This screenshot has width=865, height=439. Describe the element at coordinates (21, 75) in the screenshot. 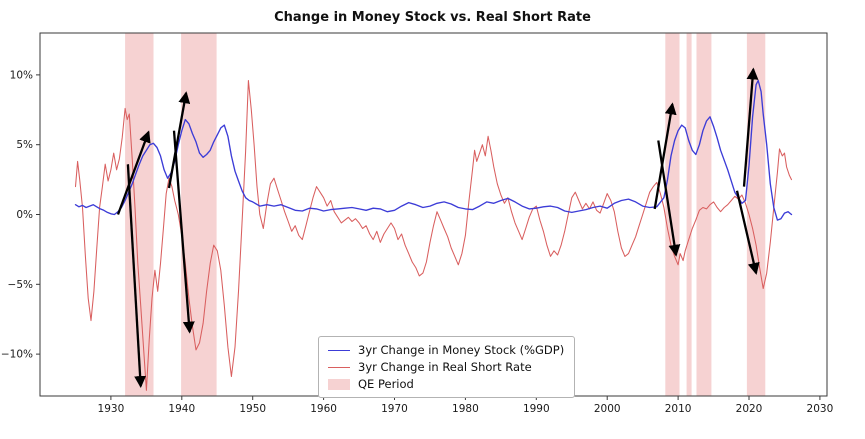

I see `svg-text: 10%` at that location.